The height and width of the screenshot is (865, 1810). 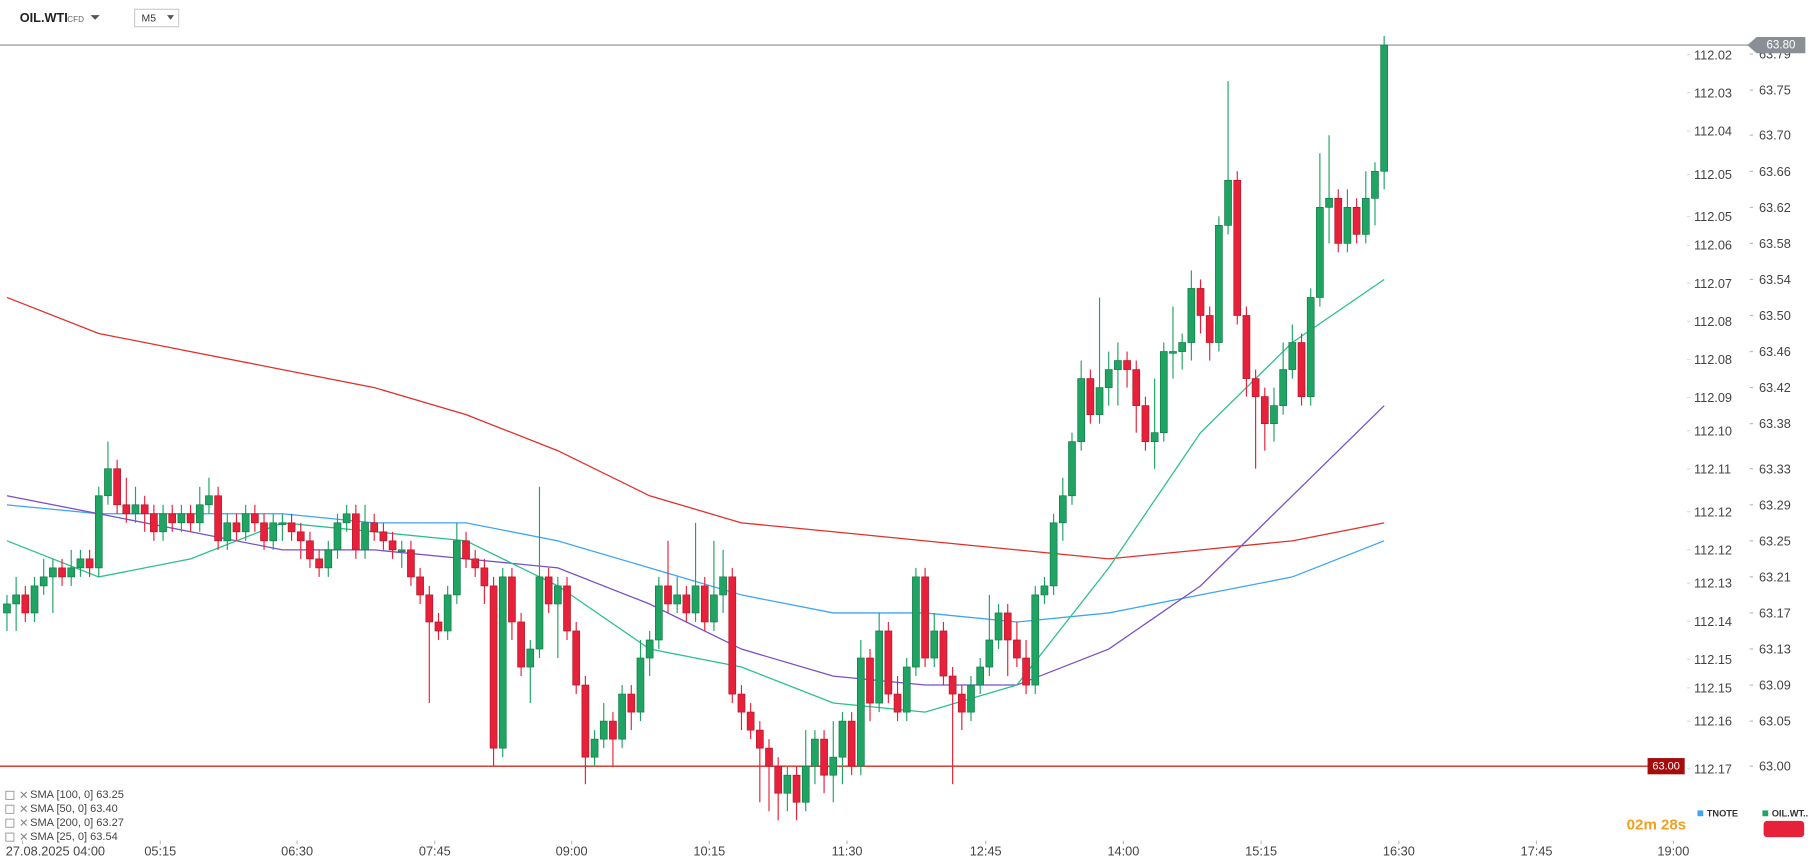 I want to click on x-tick-label: 10:15, so click(x=709, y=851).